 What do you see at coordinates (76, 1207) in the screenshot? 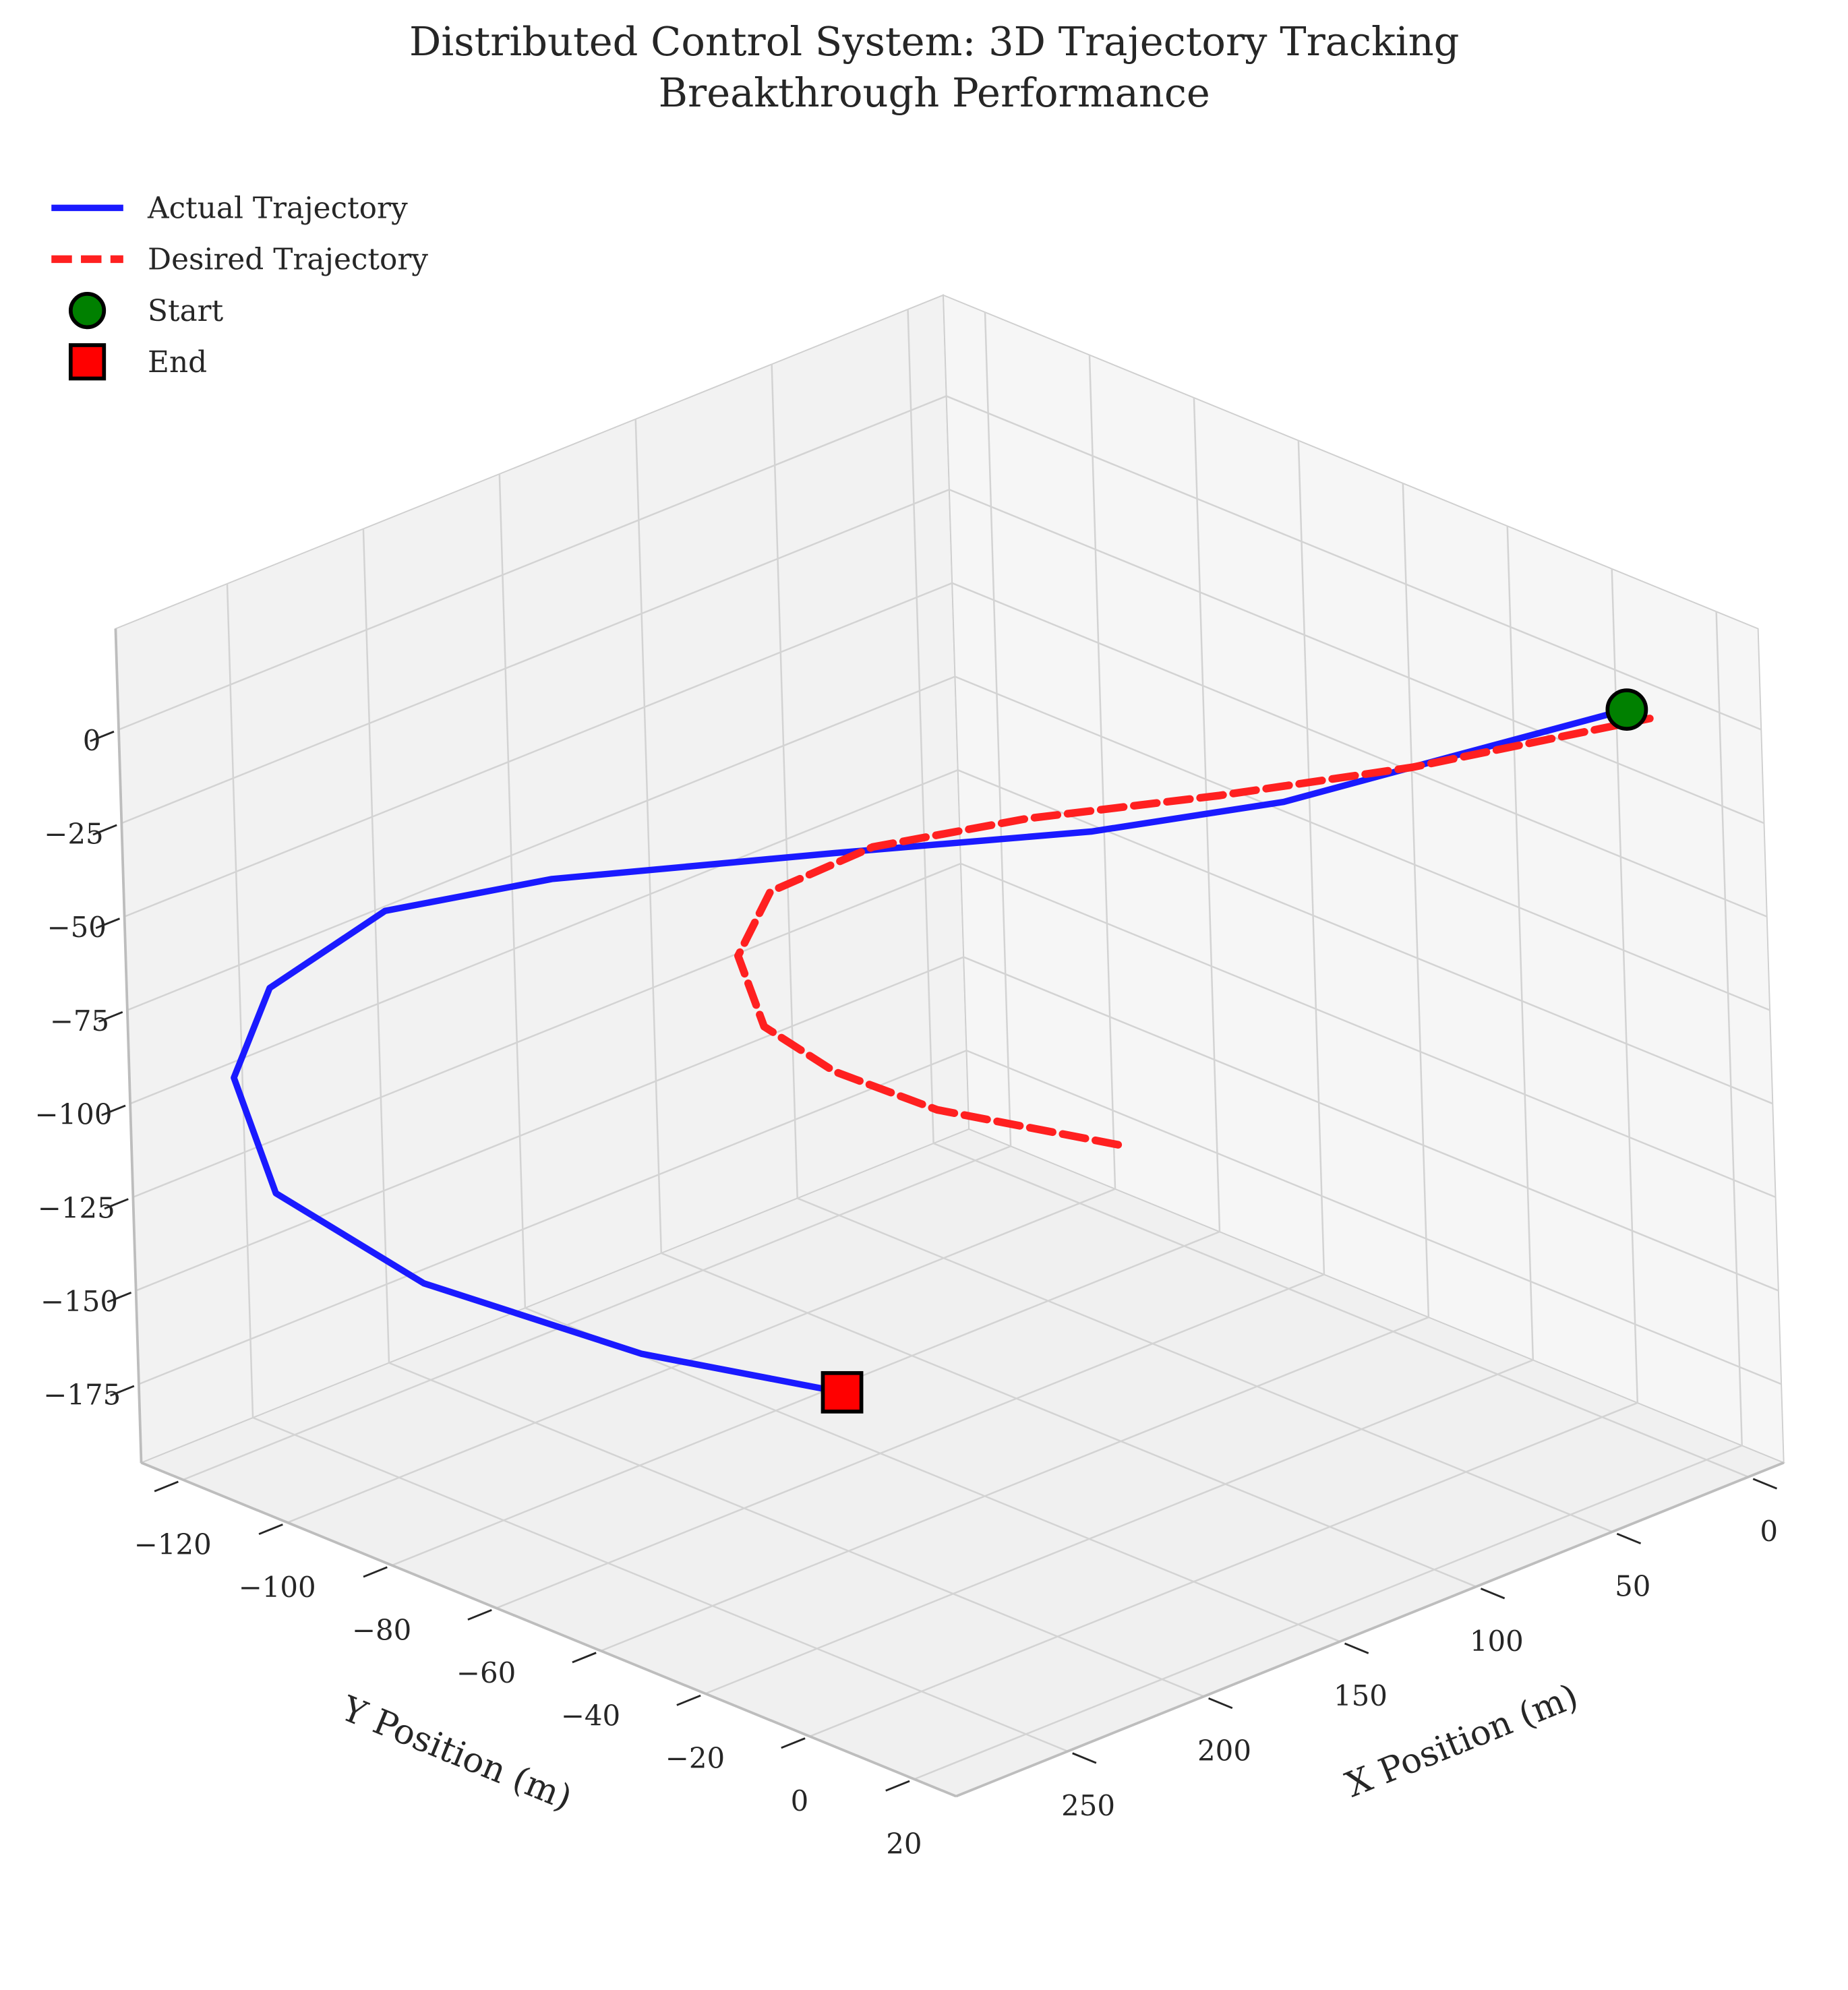
I see `z-tick-label: −125` at bounding box center [76, 1207].